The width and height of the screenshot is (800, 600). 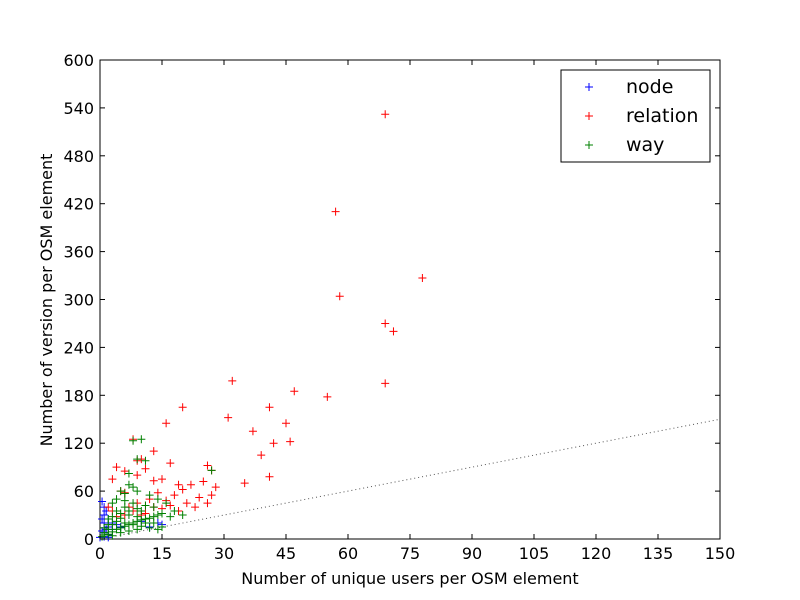 I want to click on x-axis-label: Number of unique users per OSM element, so click(x=409, y=578).